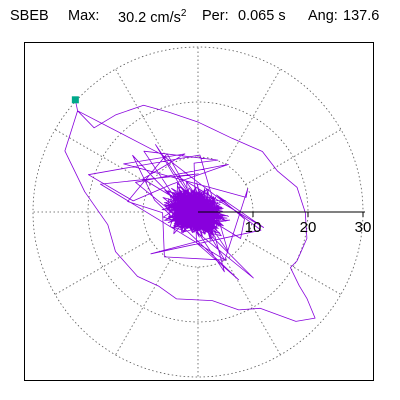 This screenshot has width=400, height=400. I want to click on tick-label-10: 10, so click(253, 227).